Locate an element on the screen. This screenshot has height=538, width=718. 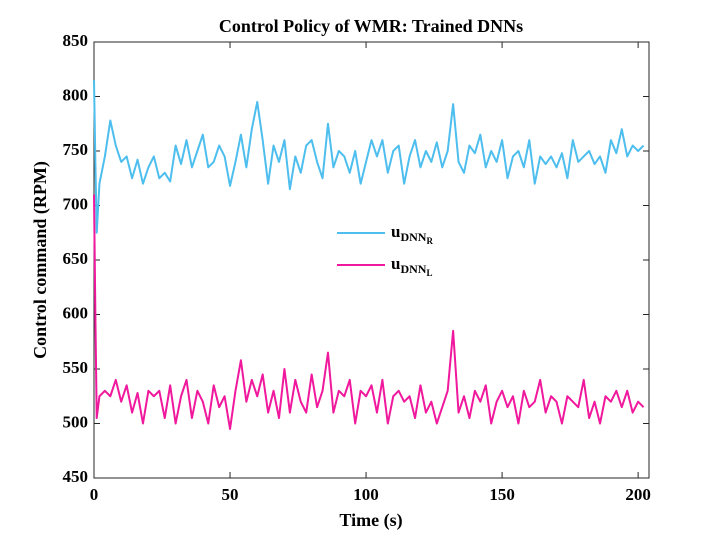
x-tick-label: 50 is located at coordinates (230, 494).